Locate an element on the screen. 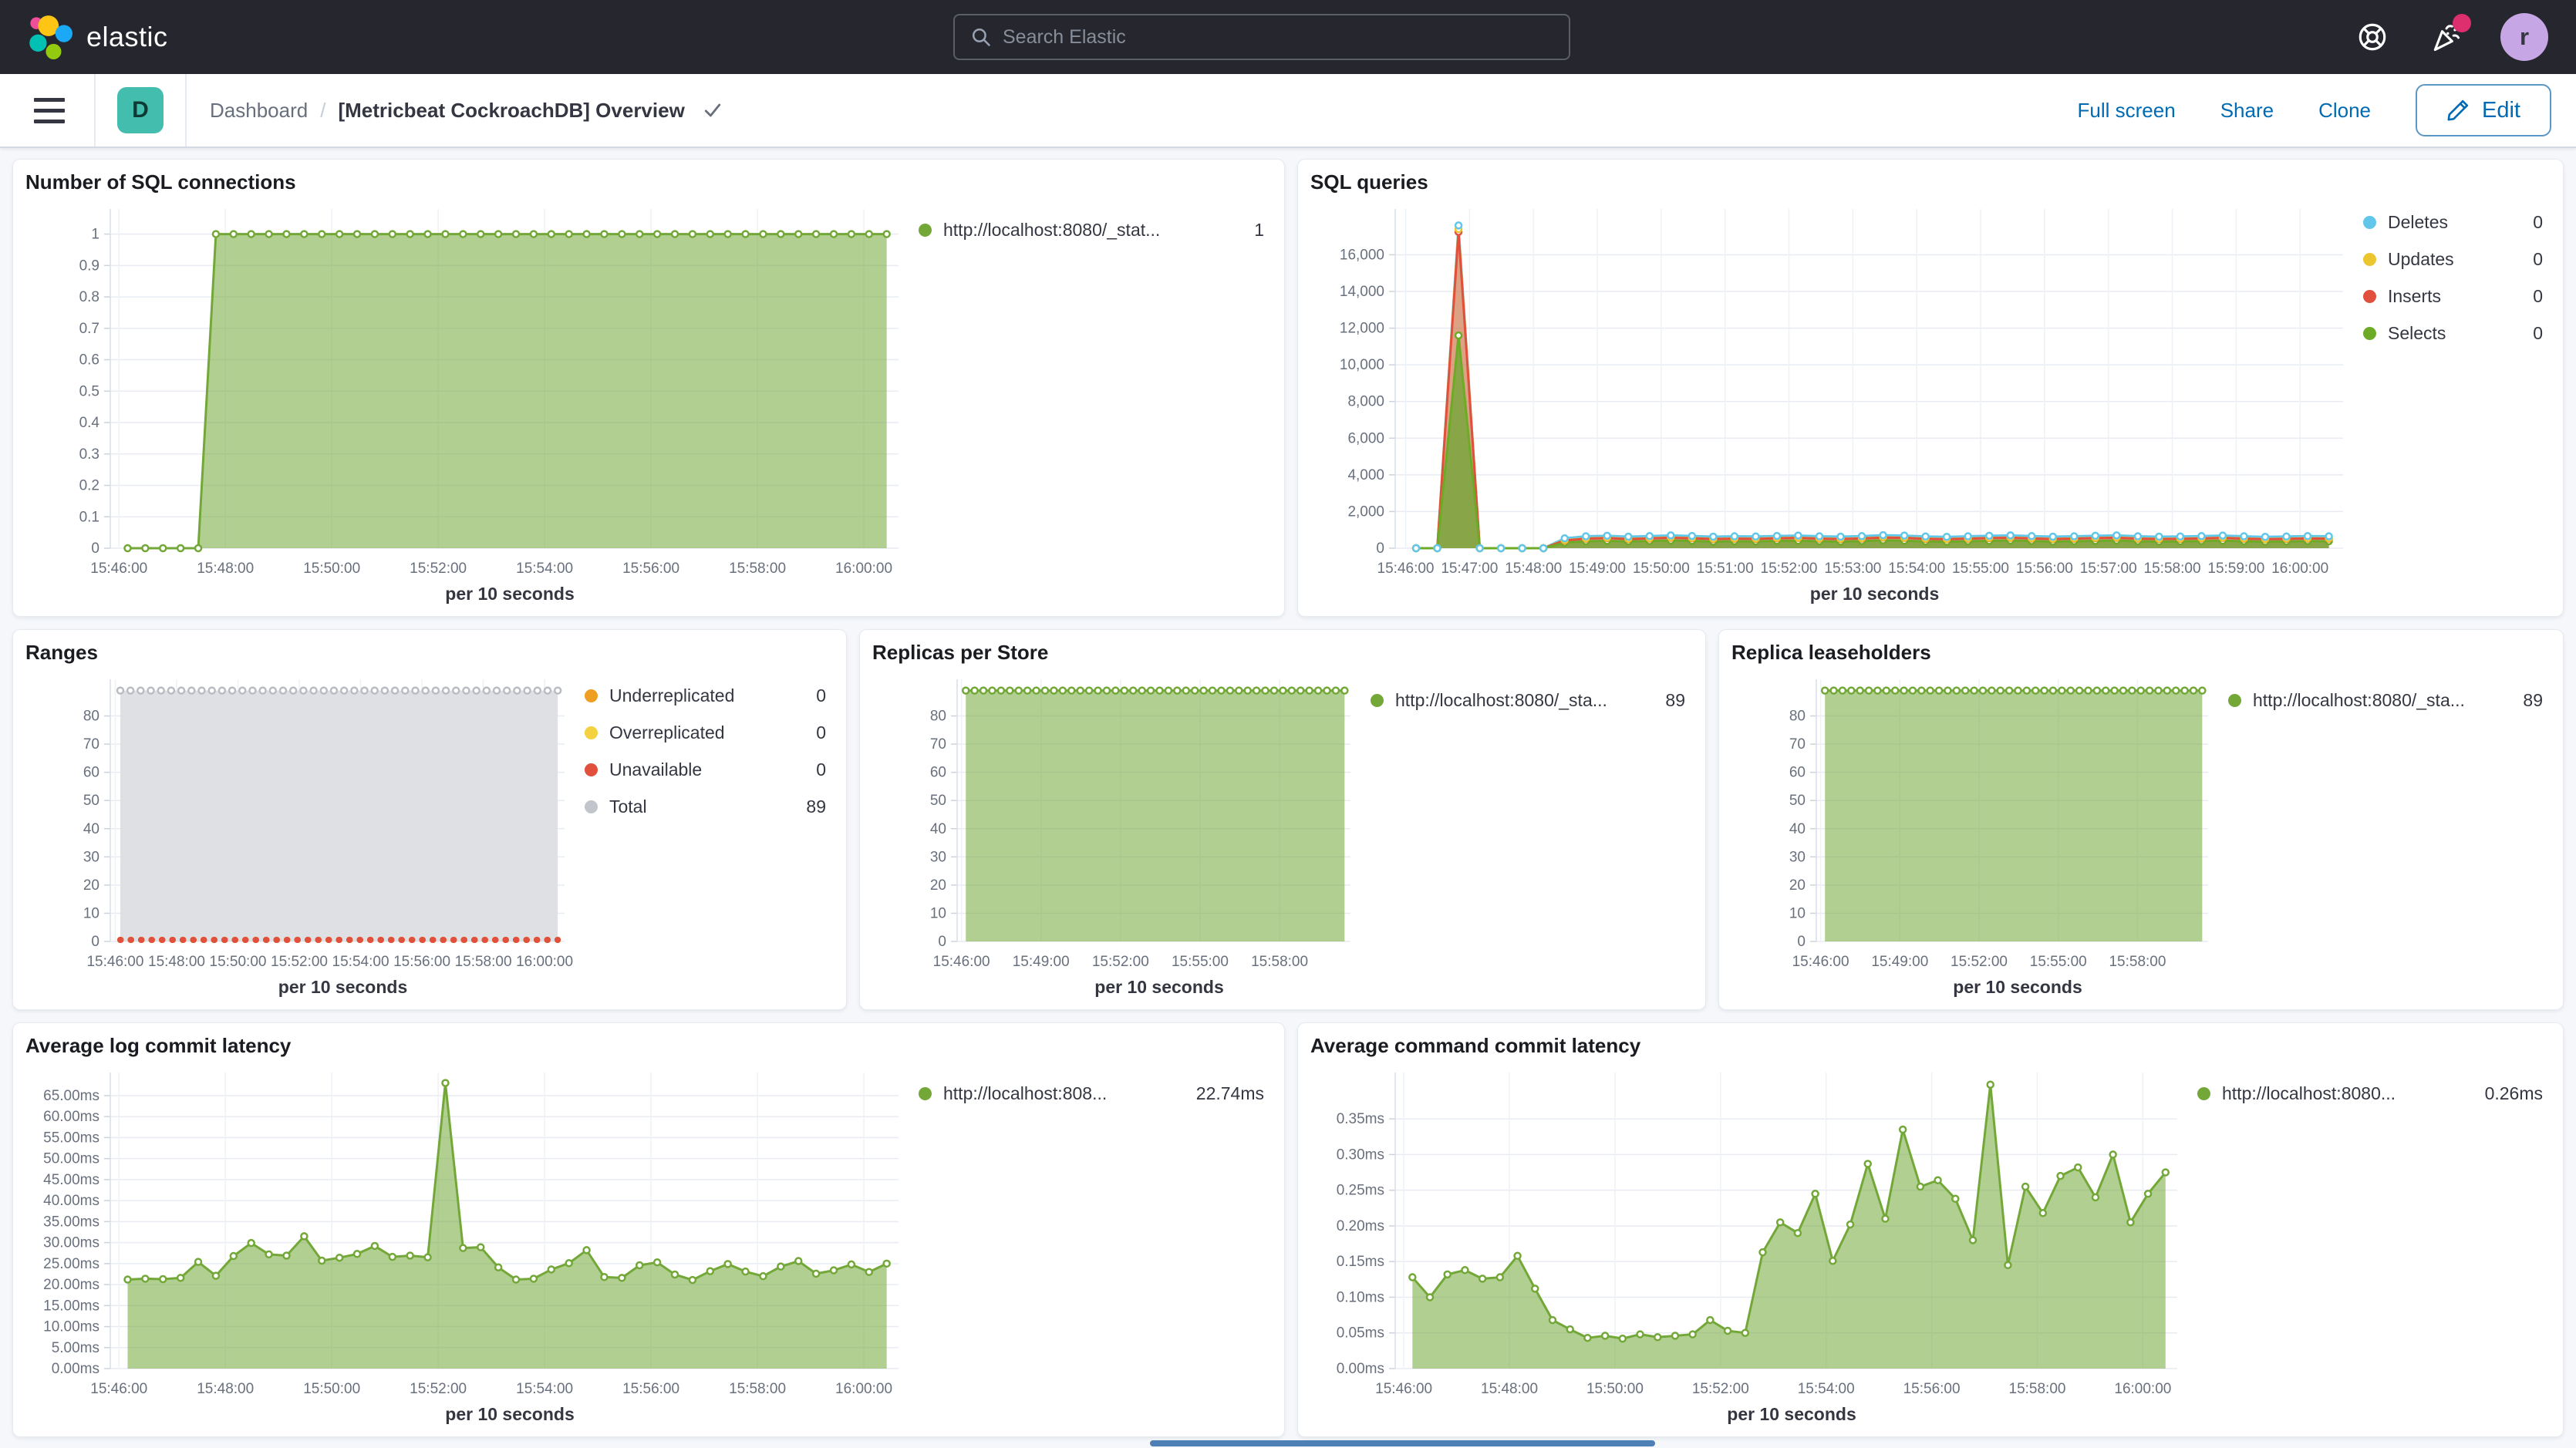  svg-text: 15:51:00 is located at coordinates (1725, 569).